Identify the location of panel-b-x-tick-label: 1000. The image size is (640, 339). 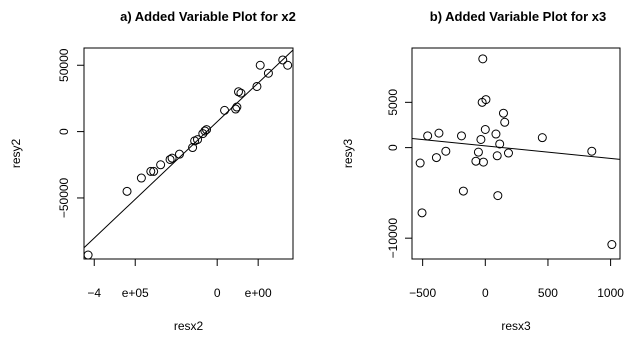
(610, 293).